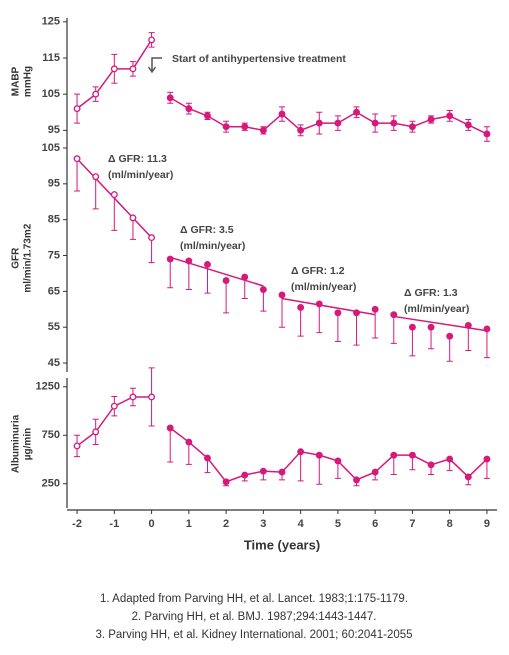  I want to click on y-tick-label: 1250, so click(48, 387).